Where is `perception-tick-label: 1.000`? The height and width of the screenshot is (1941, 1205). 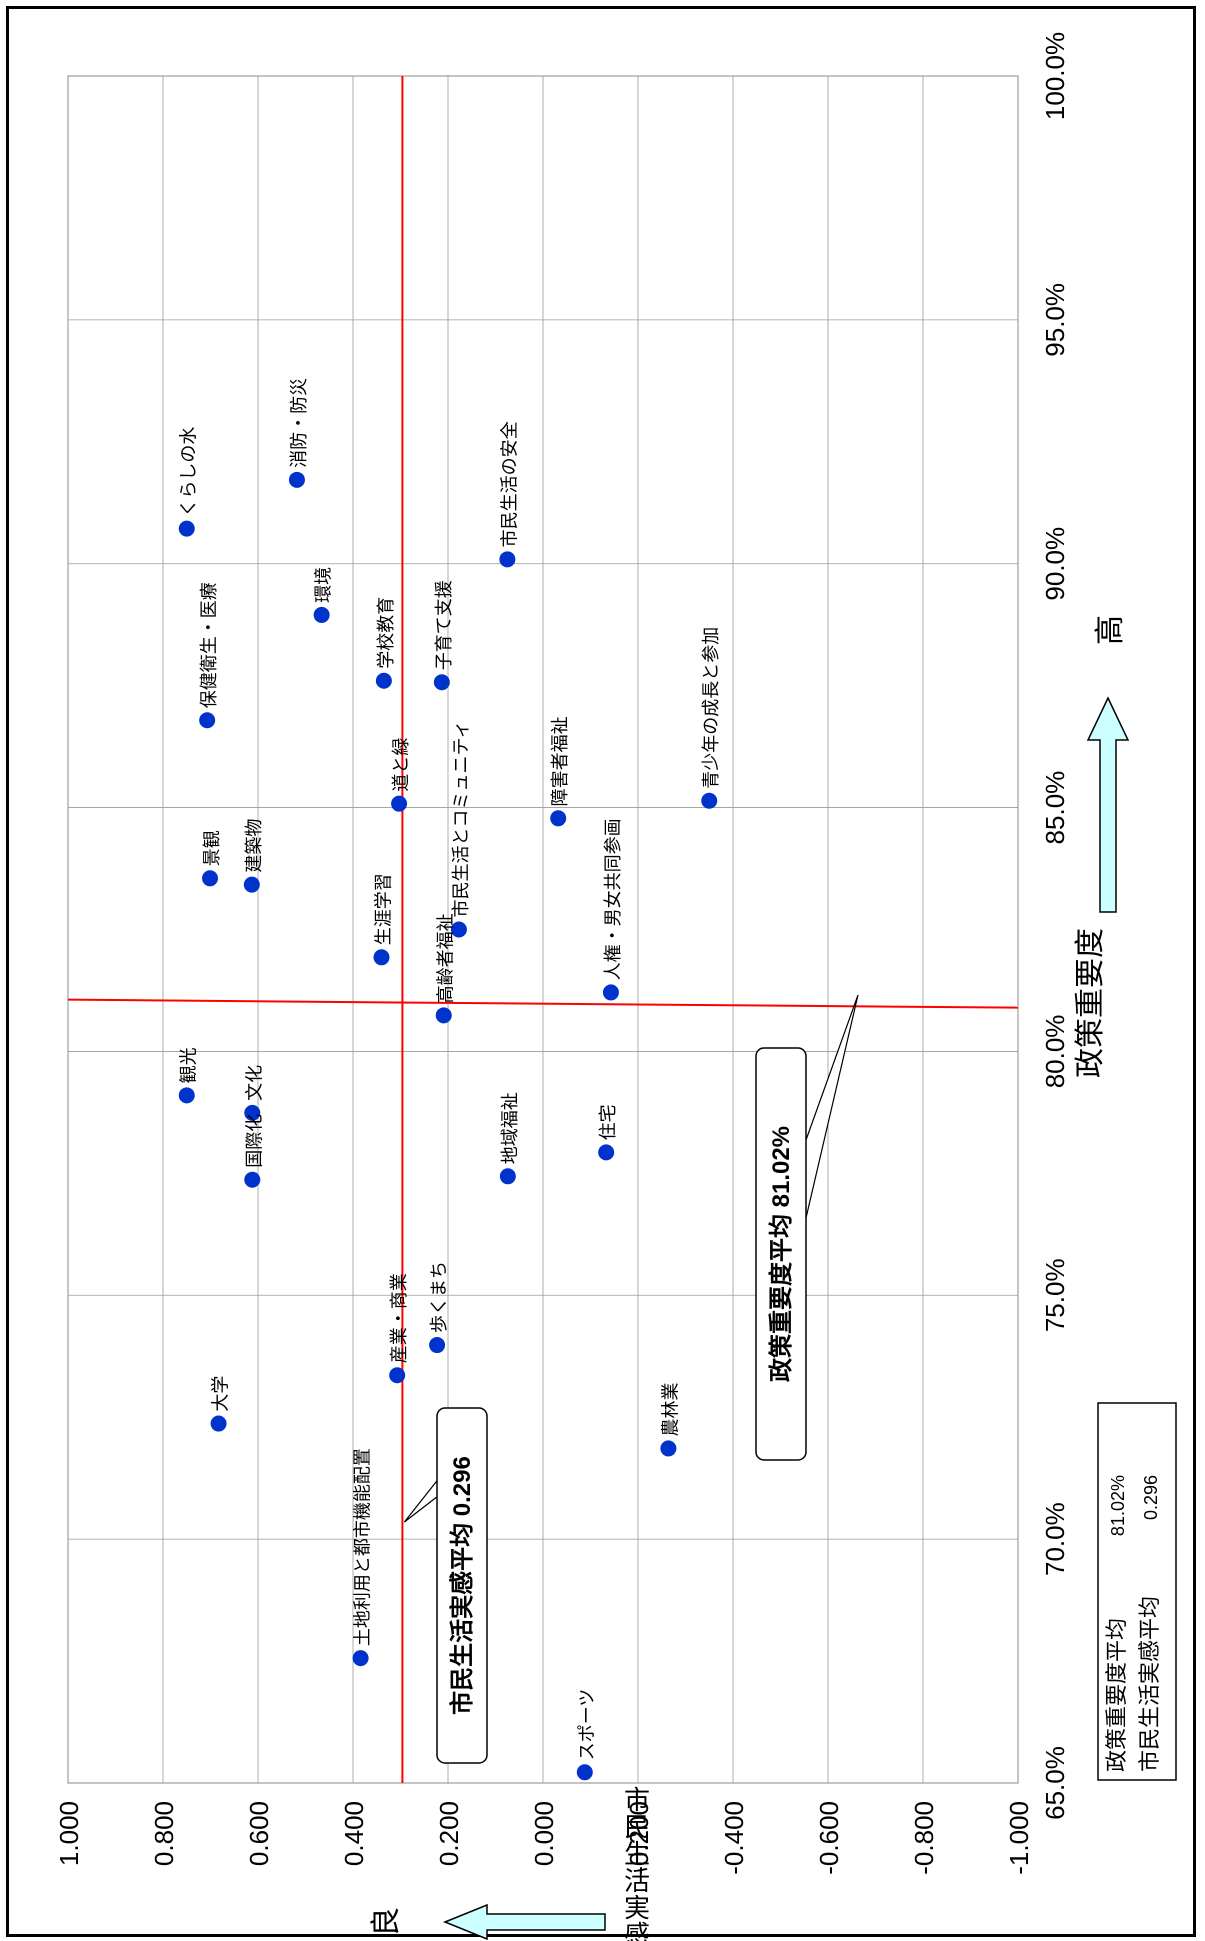
perception-tick-label: 1.000 is located at coordinates (69, 1833).